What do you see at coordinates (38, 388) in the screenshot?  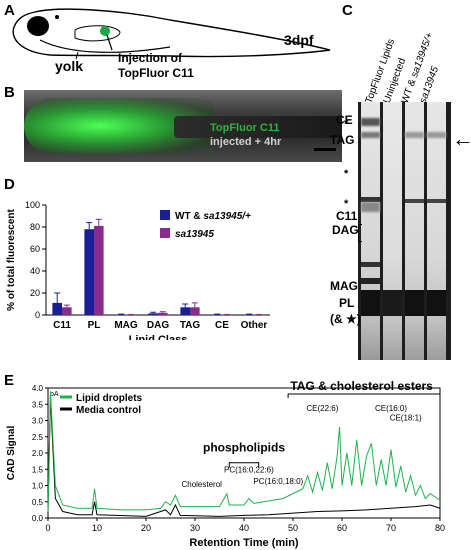 I see `y-tick-label: 4.0` at bounding box center [38, 388].